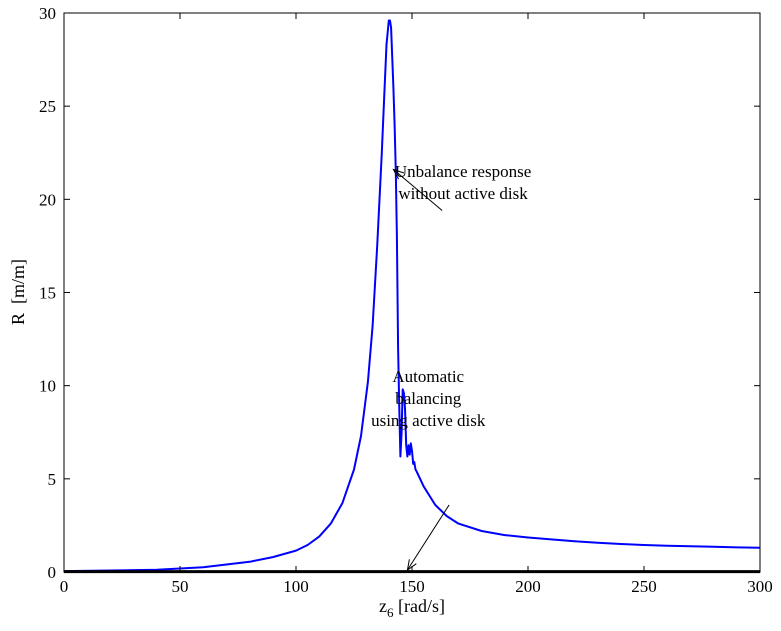 Image resolution: width=781 pixels, height=631 pixels. I want to click on annotation-line: without active disk, so click(463, 193).